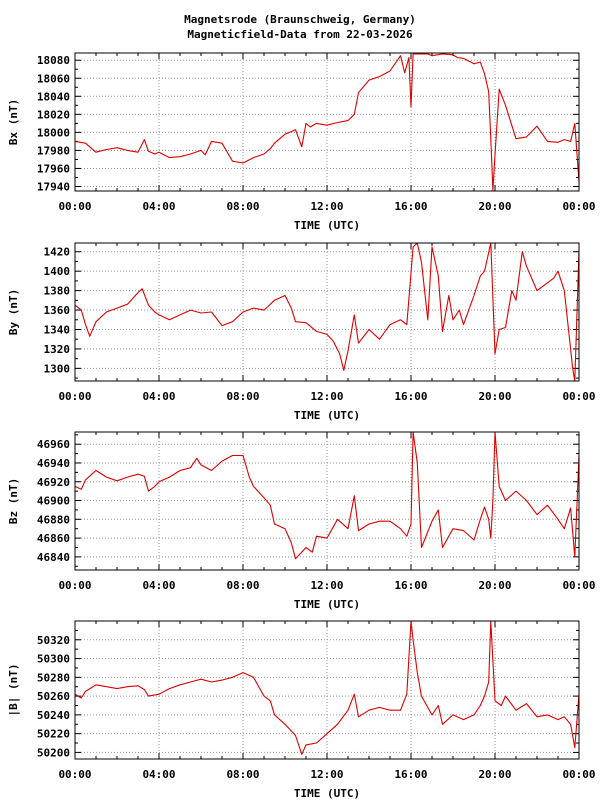 The width and height of the screenshot is (600, 800). Describe the element at coordinates (300, 34) in the screenshot. I see `page-subtitle: Magneticfield-Data from 22-03-2026` at that location.